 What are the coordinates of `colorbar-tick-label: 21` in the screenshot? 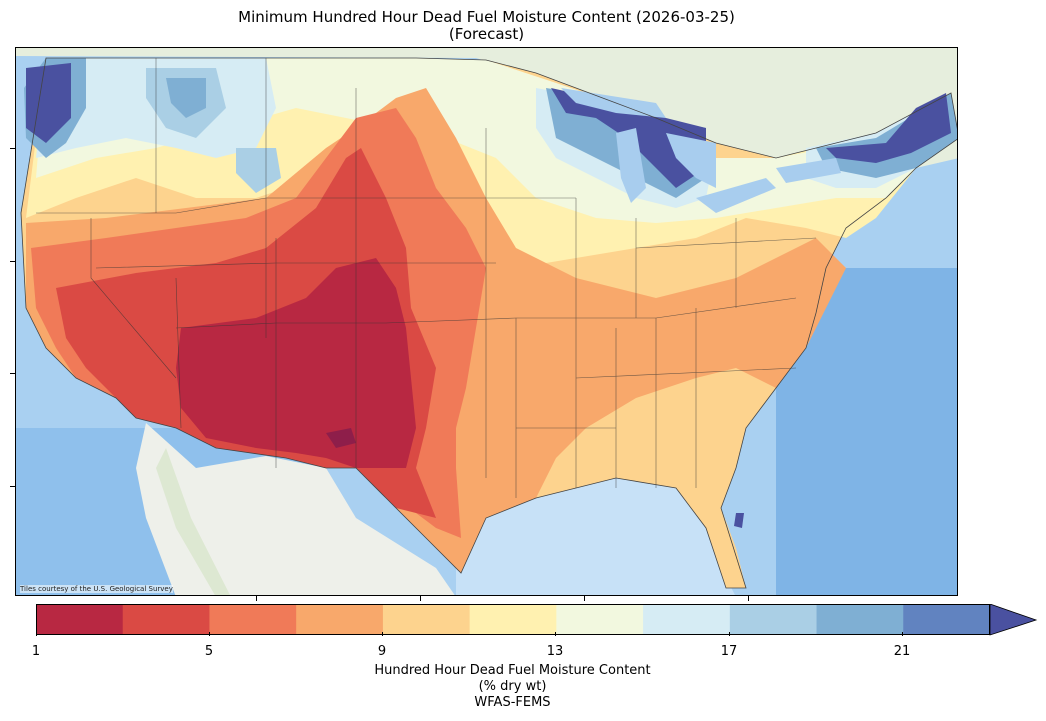 It's located at (902, 651).